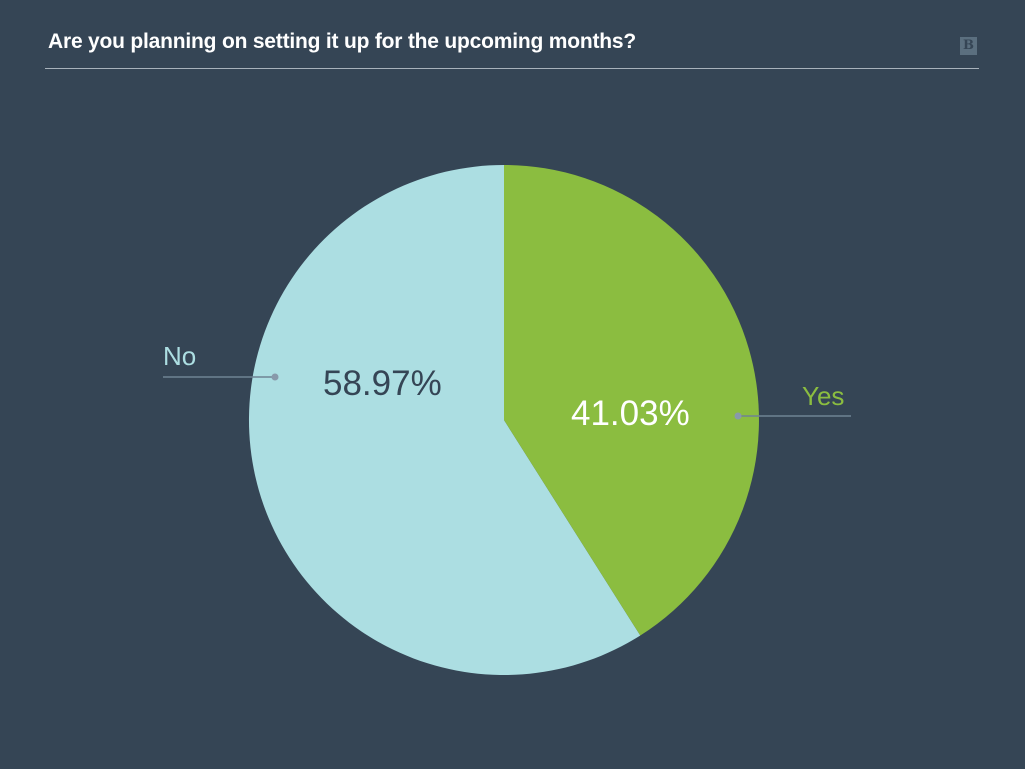 This screenshot has height=769, width=1025. What do you see at coordinates (968, 46) in the screenshot?
I see `brand-logo-icon: B` at bounding box center [968, 46].